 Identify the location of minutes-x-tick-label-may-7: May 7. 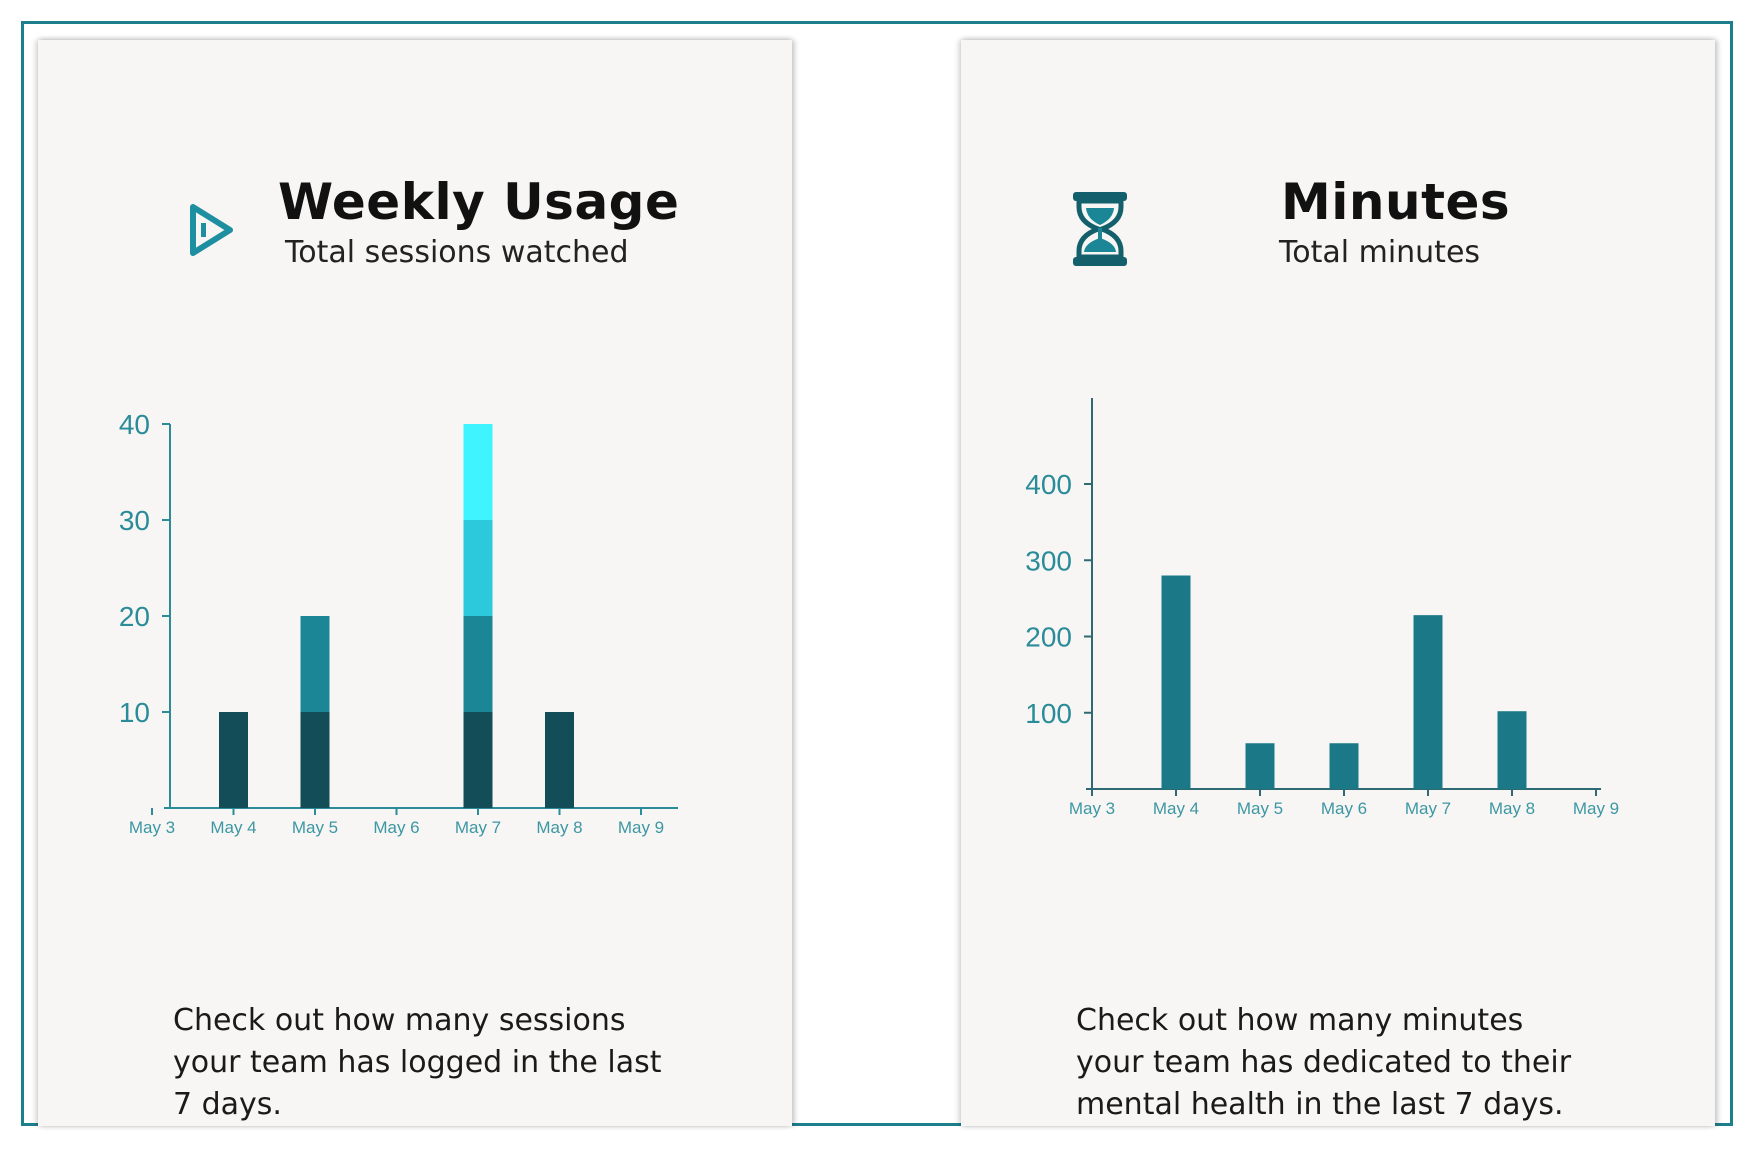
(1428, 808).